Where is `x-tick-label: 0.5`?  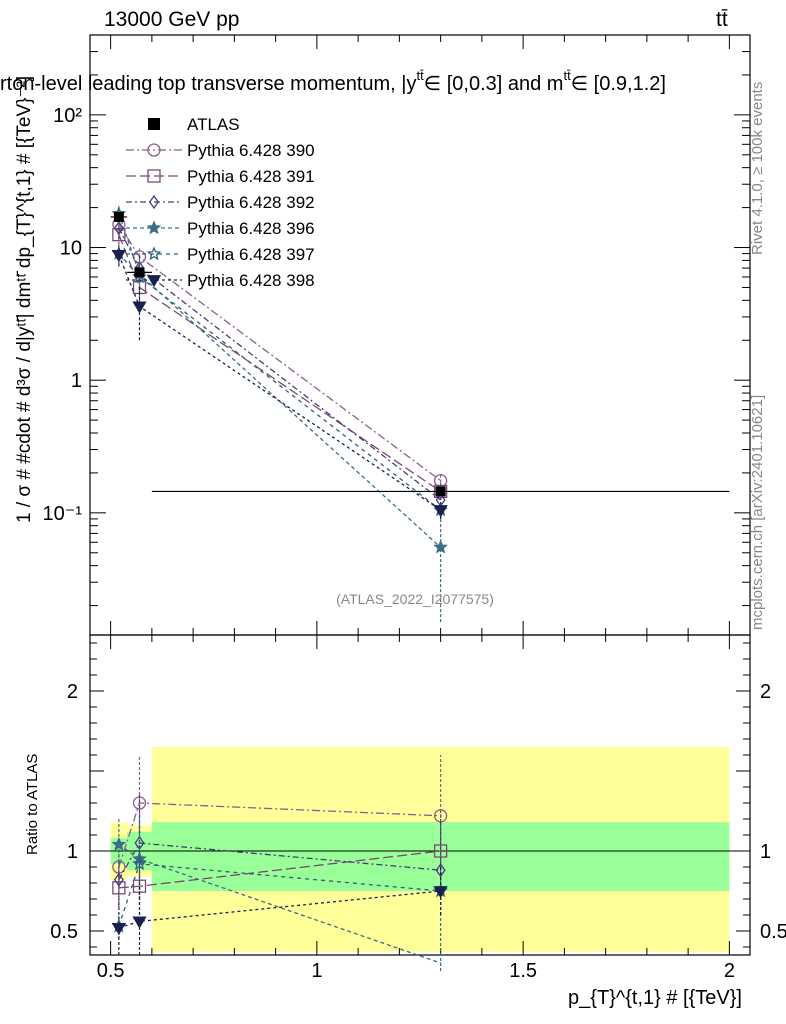
x-tick-label: 0.5 is located at coordinates (111, 971).